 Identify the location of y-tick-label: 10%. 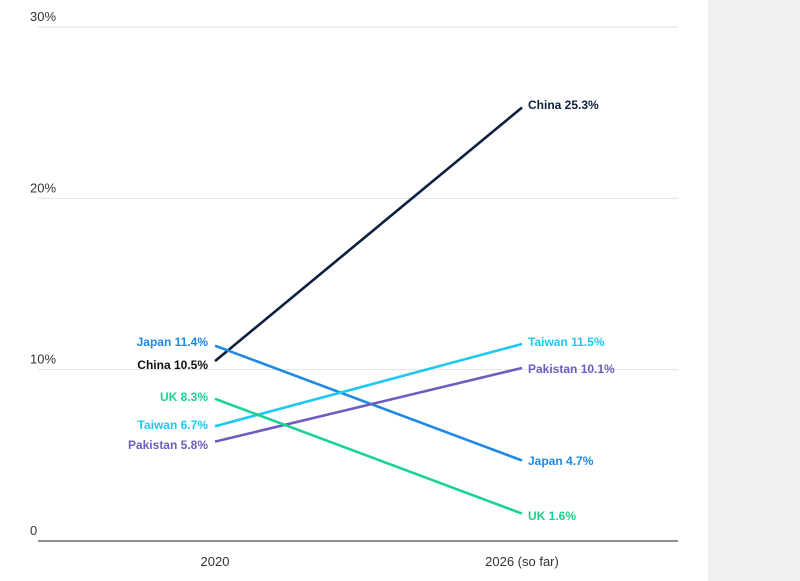
(43, 359).